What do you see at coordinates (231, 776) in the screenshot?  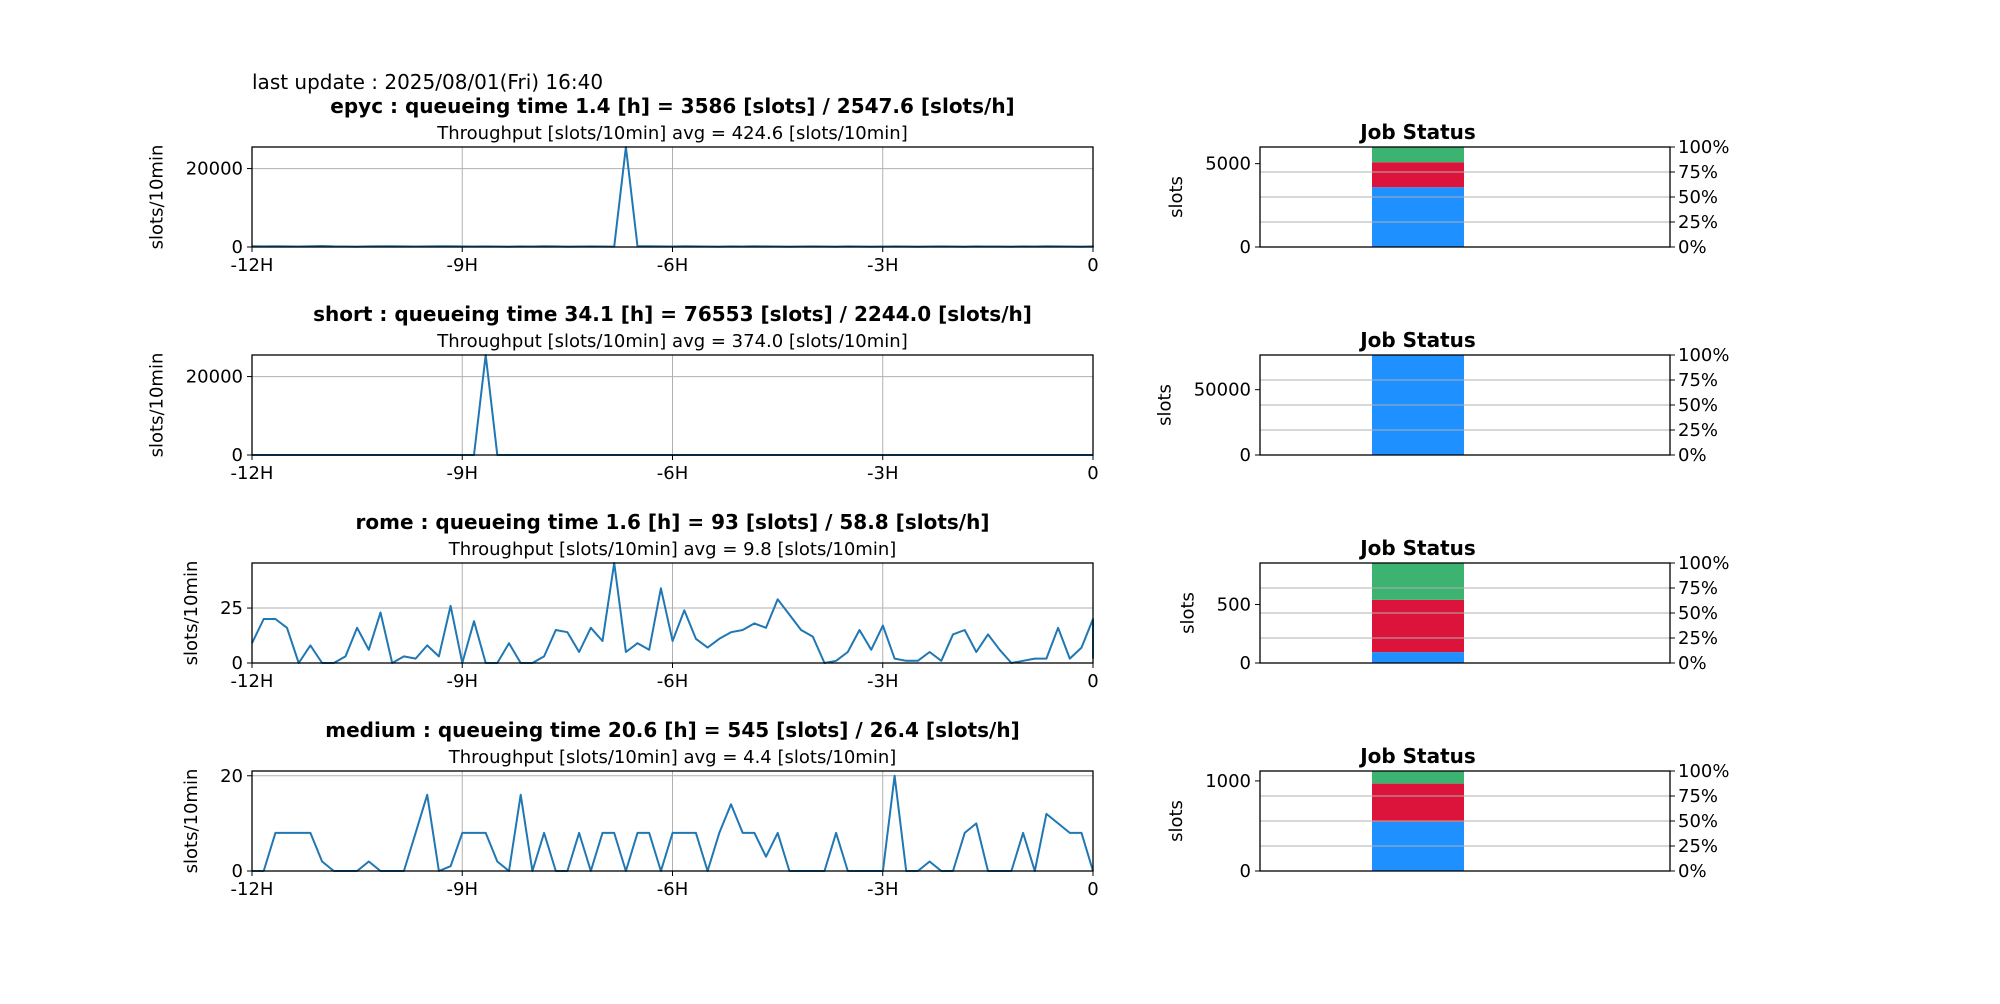 I see `medium-ytick-label-1: 20` at bounding box center [231, 776].